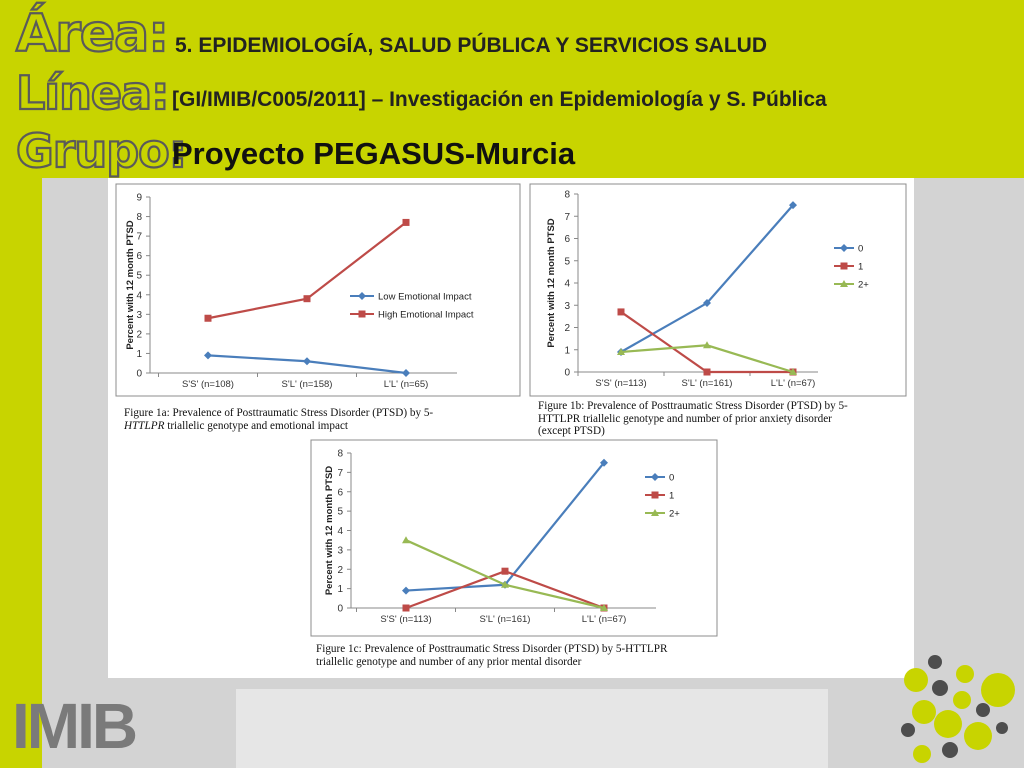 The width and height of the screenshot is (1024, 768). Describe the element at coordinates (139, 237) in the screenshot. I see `chart-1-y-tick-label: 7` at that location.